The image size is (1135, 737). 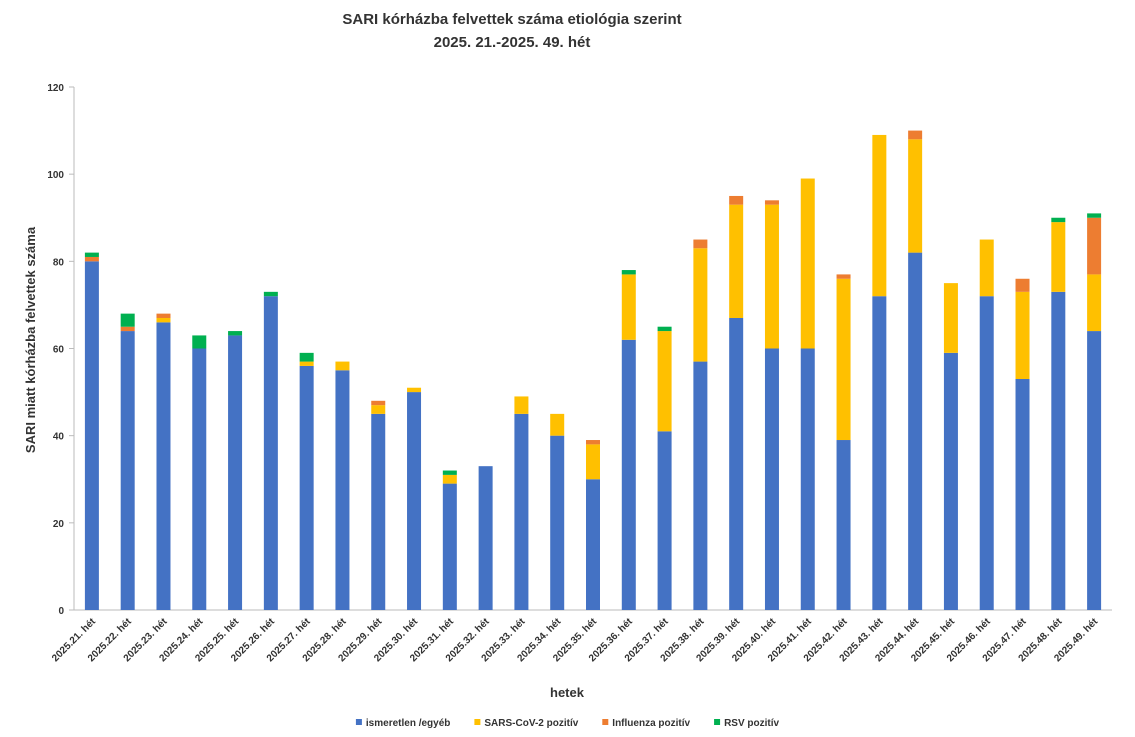 I want to click on x-axis-title: hetek, so click(x=567, y=692).